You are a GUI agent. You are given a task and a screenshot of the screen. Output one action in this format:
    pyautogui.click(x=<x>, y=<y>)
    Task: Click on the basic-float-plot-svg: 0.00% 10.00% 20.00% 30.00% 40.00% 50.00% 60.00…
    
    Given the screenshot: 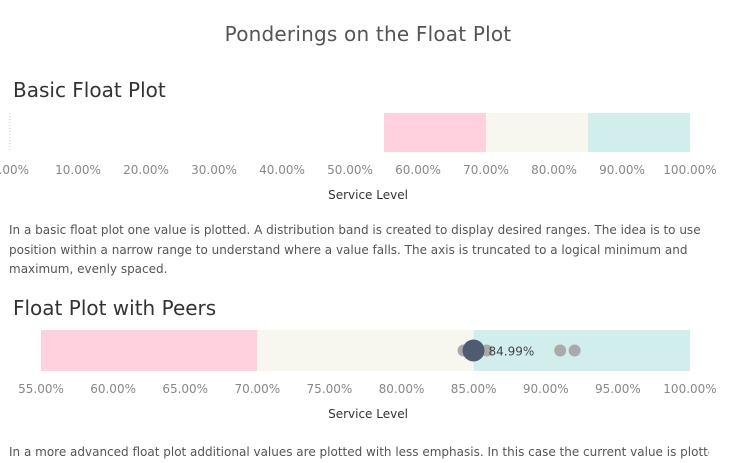 What is the action you would take?
    pyautogui.click(x=358, y=145)
    